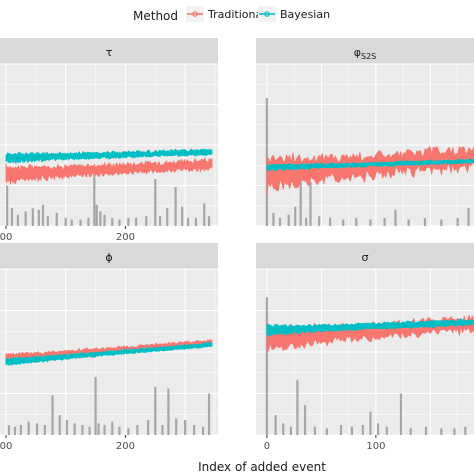 The image size is (474, 474). I want to click on legend-entry-traditional: Traditional, so click(225, 14).